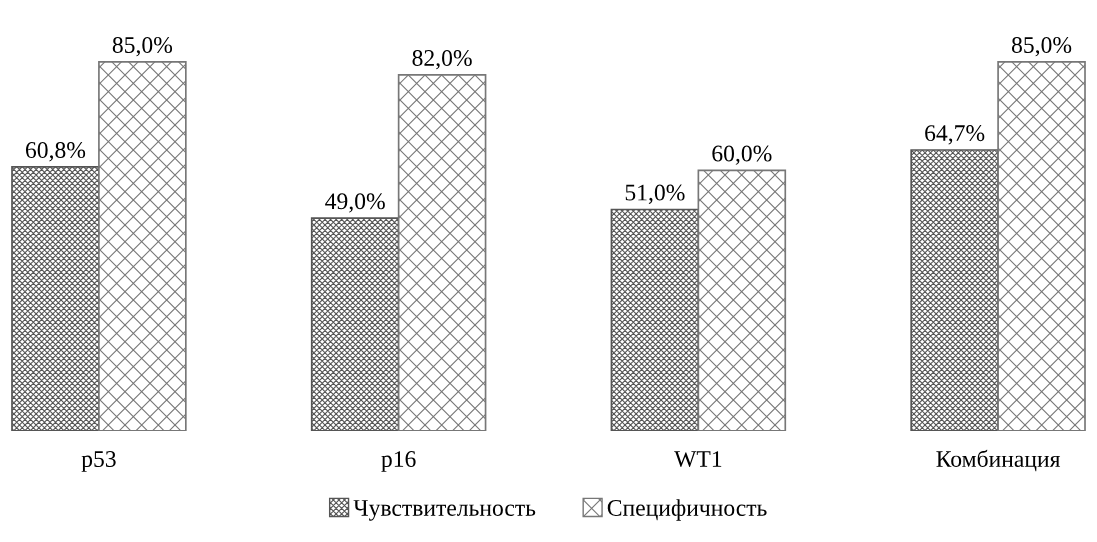 The image size is (1097, 542). I want to click on x-tick-label: p16, so click(398, 461).